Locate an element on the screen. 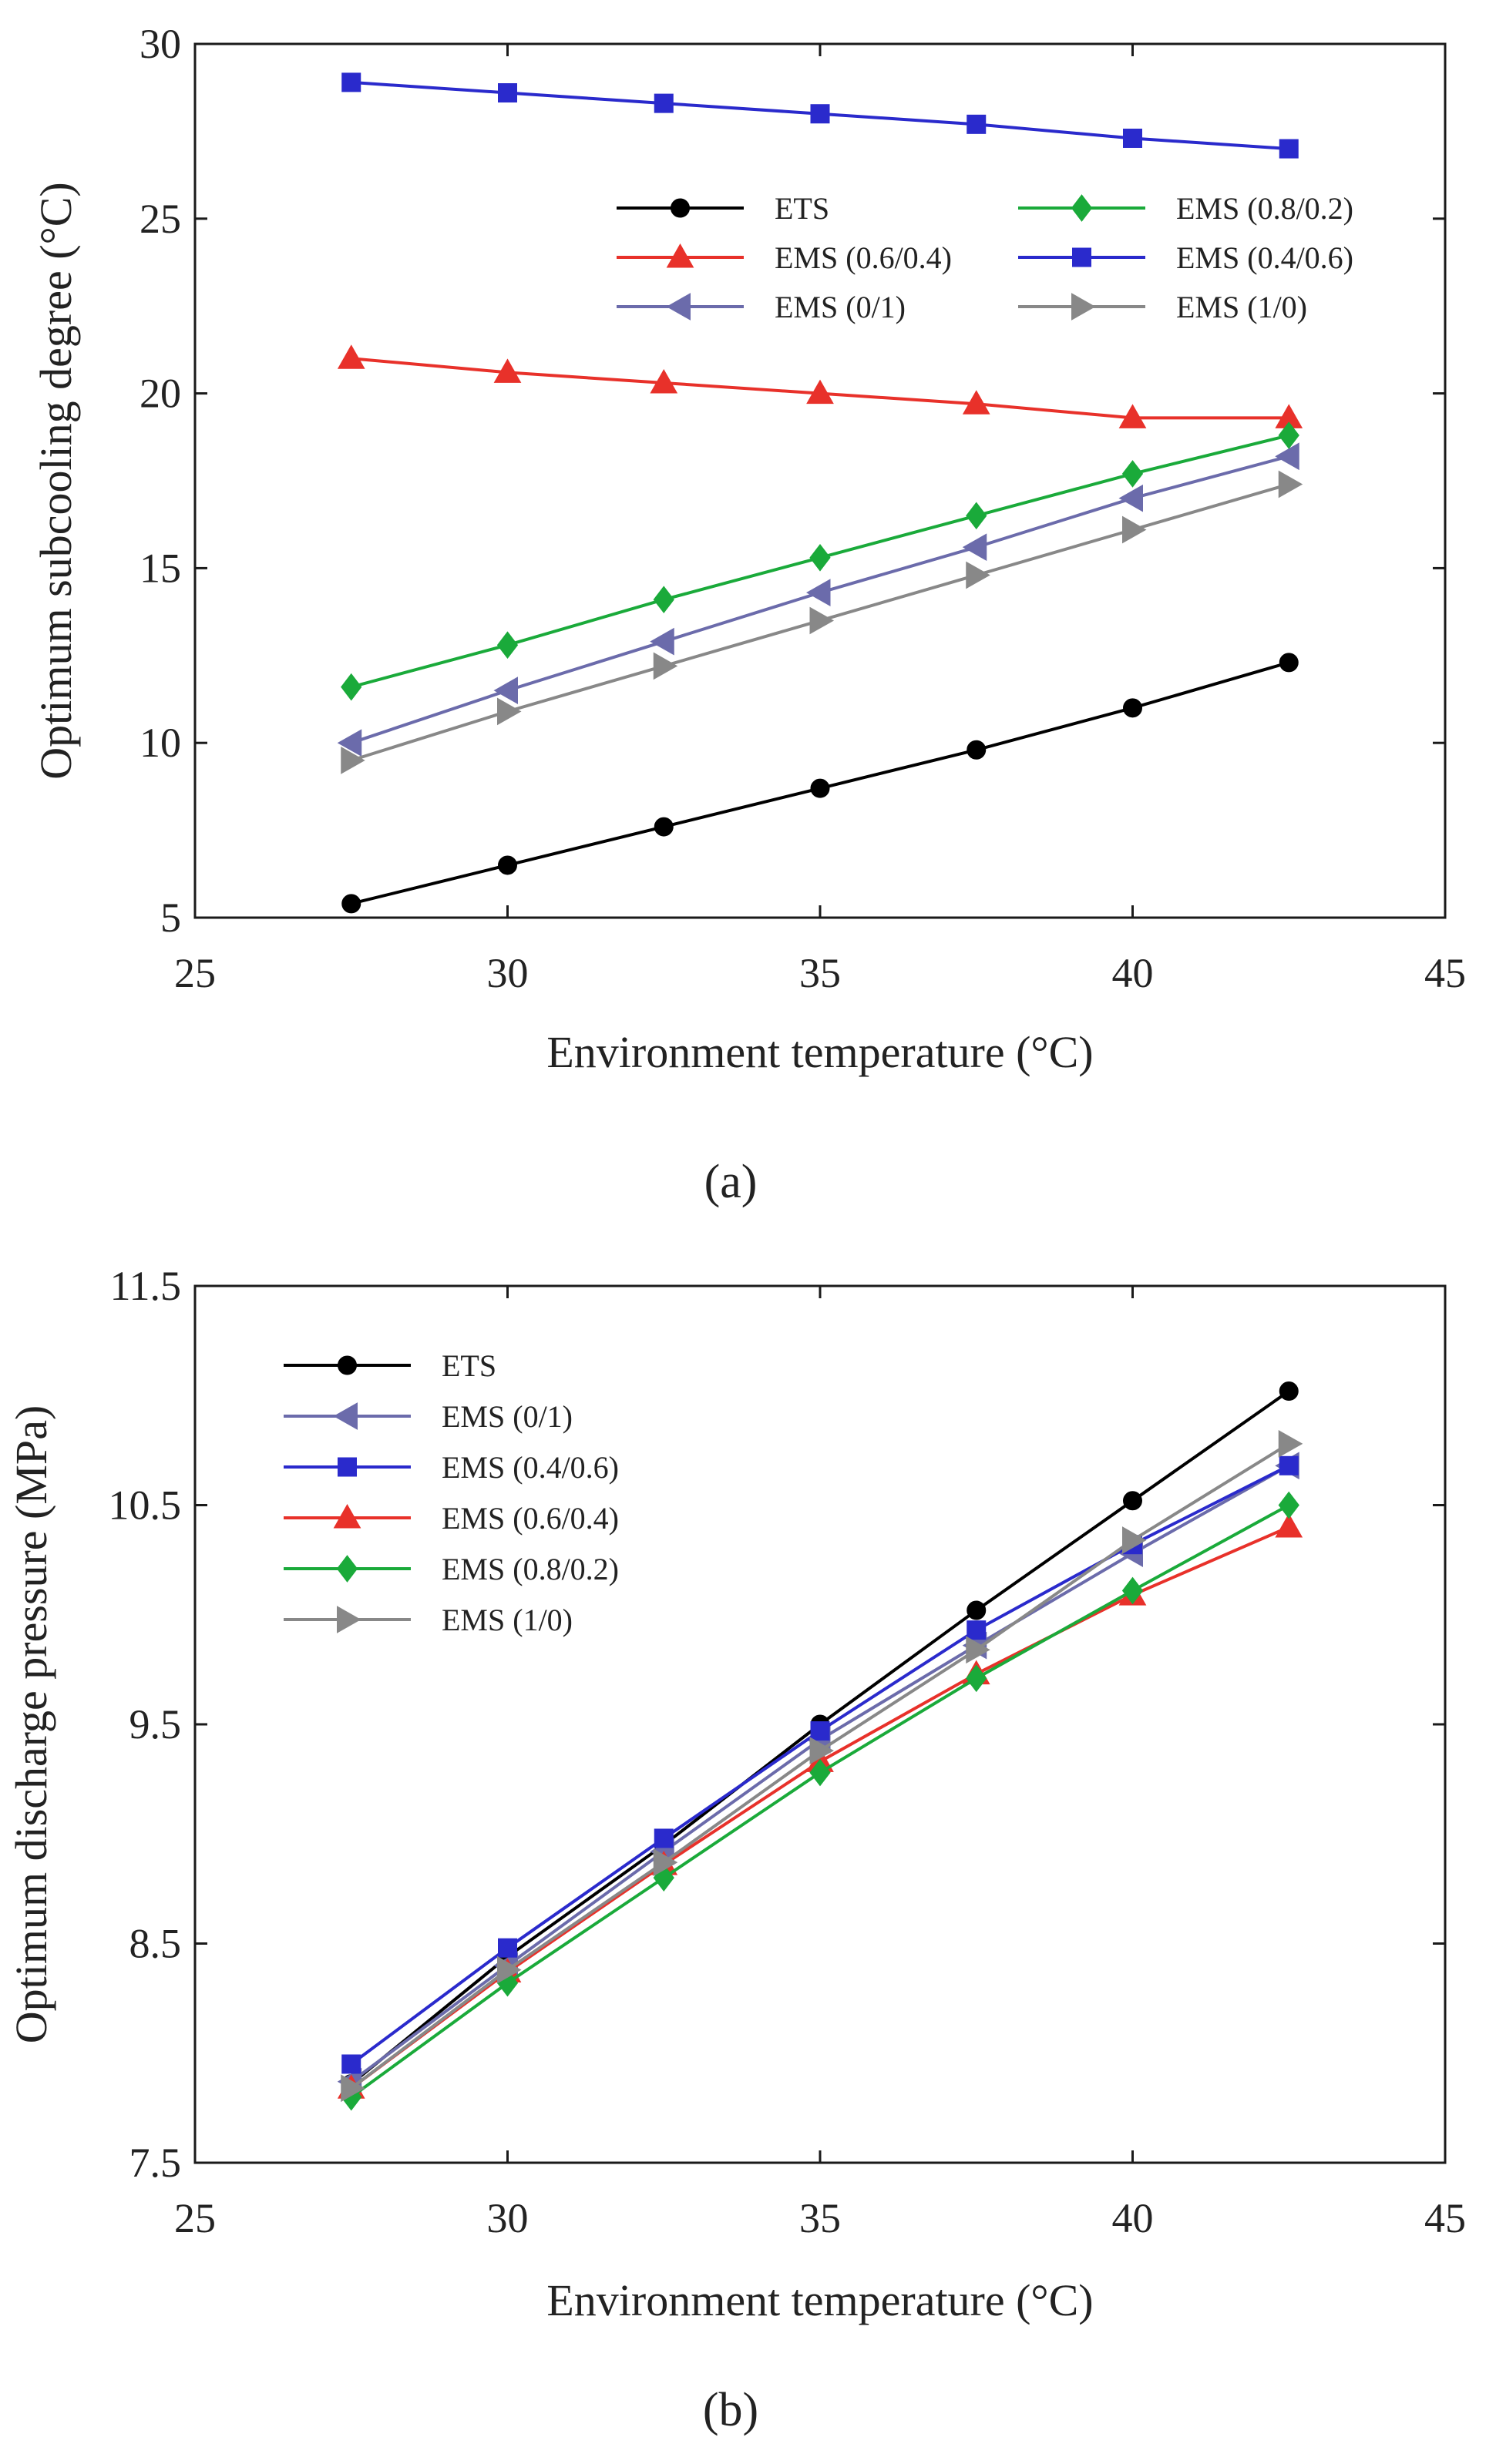 The height and width of the screenshot is (2464, 1496). legend-label: EMS (0.4/0.6) is located at coordinates (530, 1468).